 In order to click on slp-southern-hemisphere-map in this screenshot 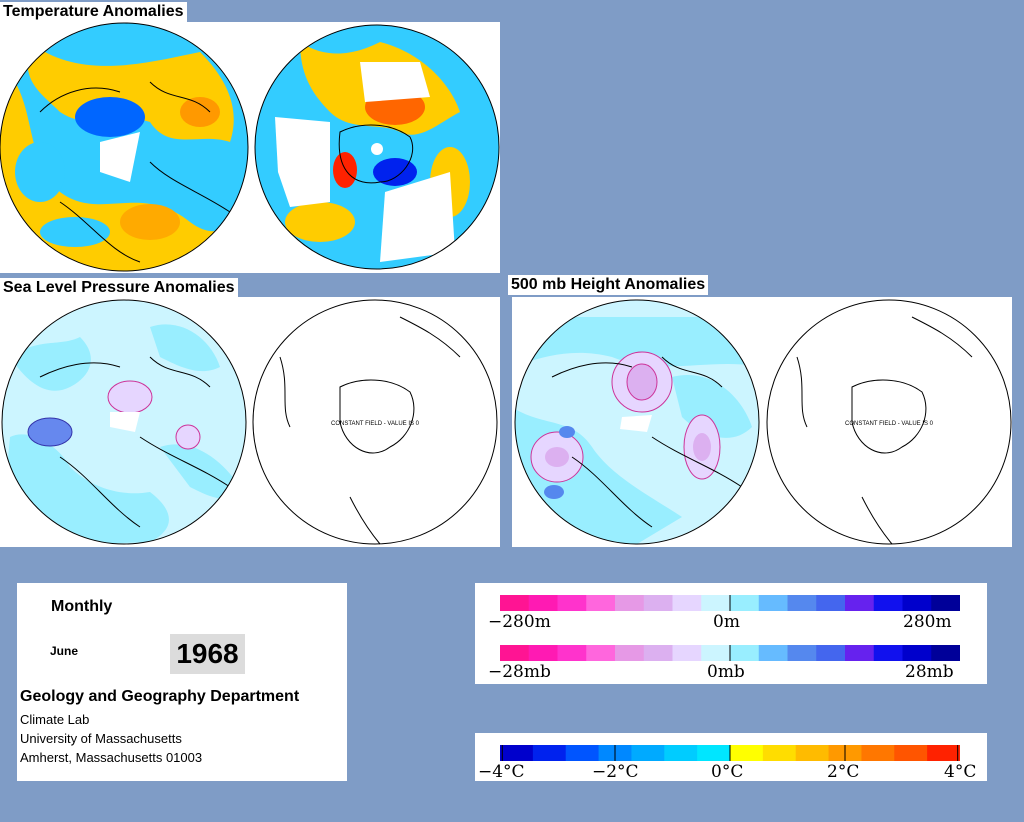, I will do `click(375, 422)`.